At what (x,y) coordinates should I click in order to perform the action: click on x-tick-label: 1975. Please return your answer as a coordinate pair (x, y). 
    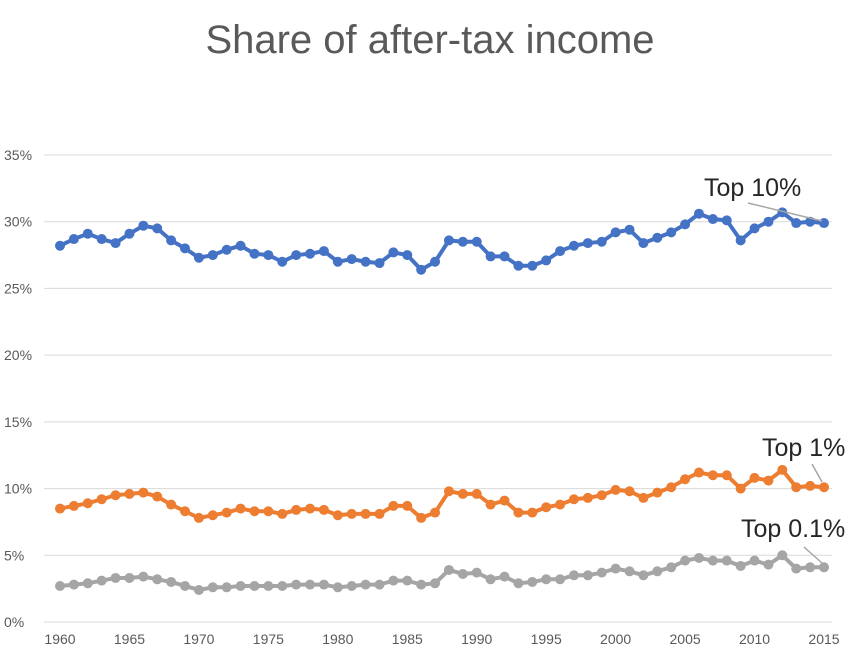
    Looking at the image, I should click on (268, 639).